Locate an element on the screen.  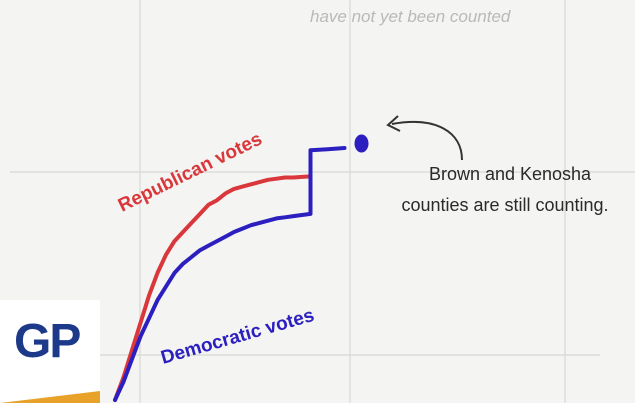
end-marker-dot is located at coordinates (361, 143).